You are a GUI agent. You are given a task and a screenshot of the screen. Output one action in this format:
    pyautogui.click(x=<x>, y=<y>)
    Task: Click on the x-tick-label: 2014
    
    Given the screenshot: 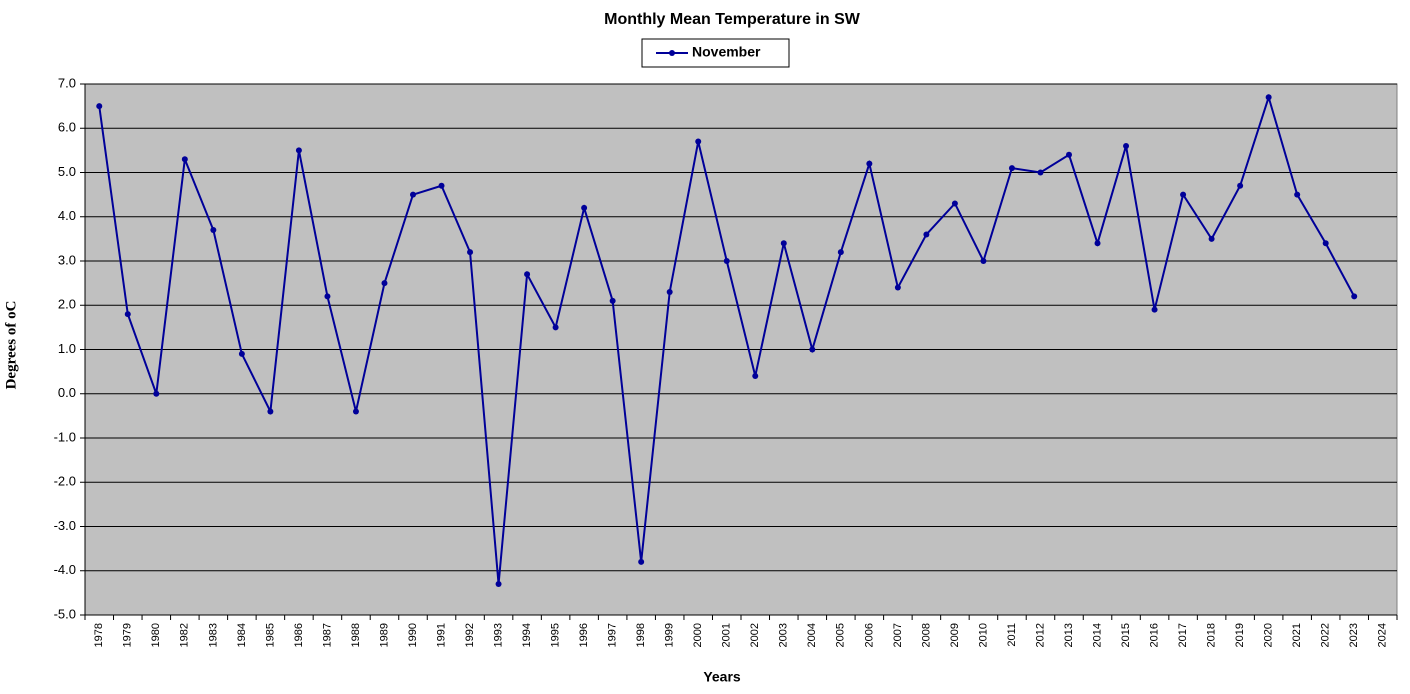 What is the action you would take?
    pyautogui.click(x=1097, y=635)
    